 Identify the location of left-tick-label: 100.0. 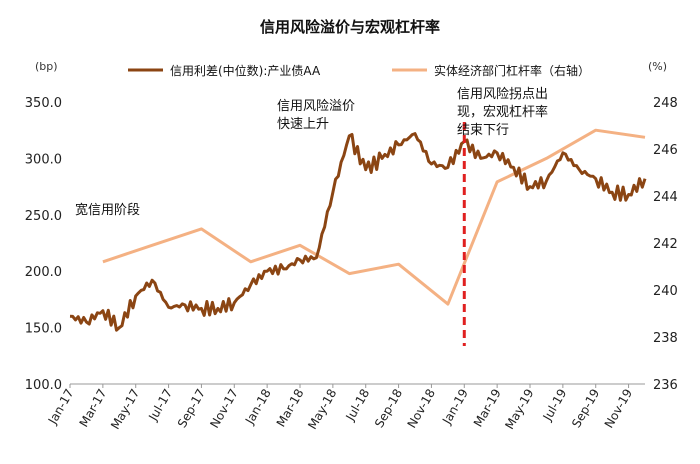
(43, 385).